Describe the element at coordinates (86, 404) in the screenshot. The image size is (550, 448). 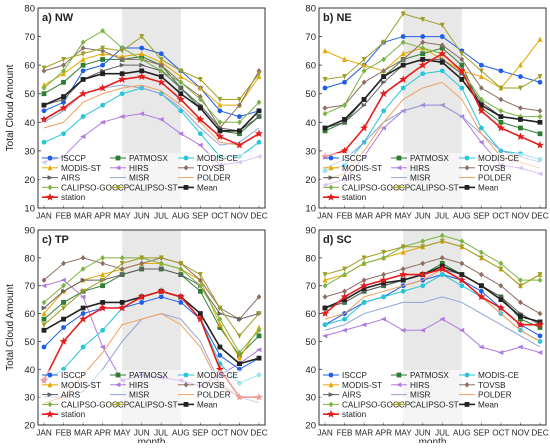
I see `legend-entry-calipso-goccp: CALIPSO-GOCCP` at that location.